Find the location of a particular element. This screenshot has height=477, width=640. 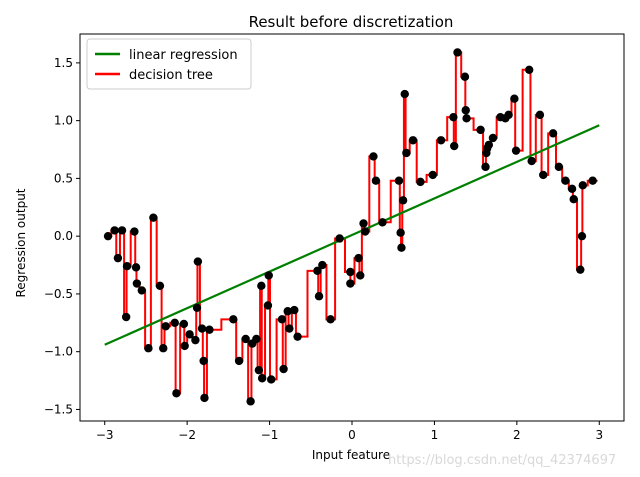

x-tick-label: 3 is located at coordinates (599, 435).